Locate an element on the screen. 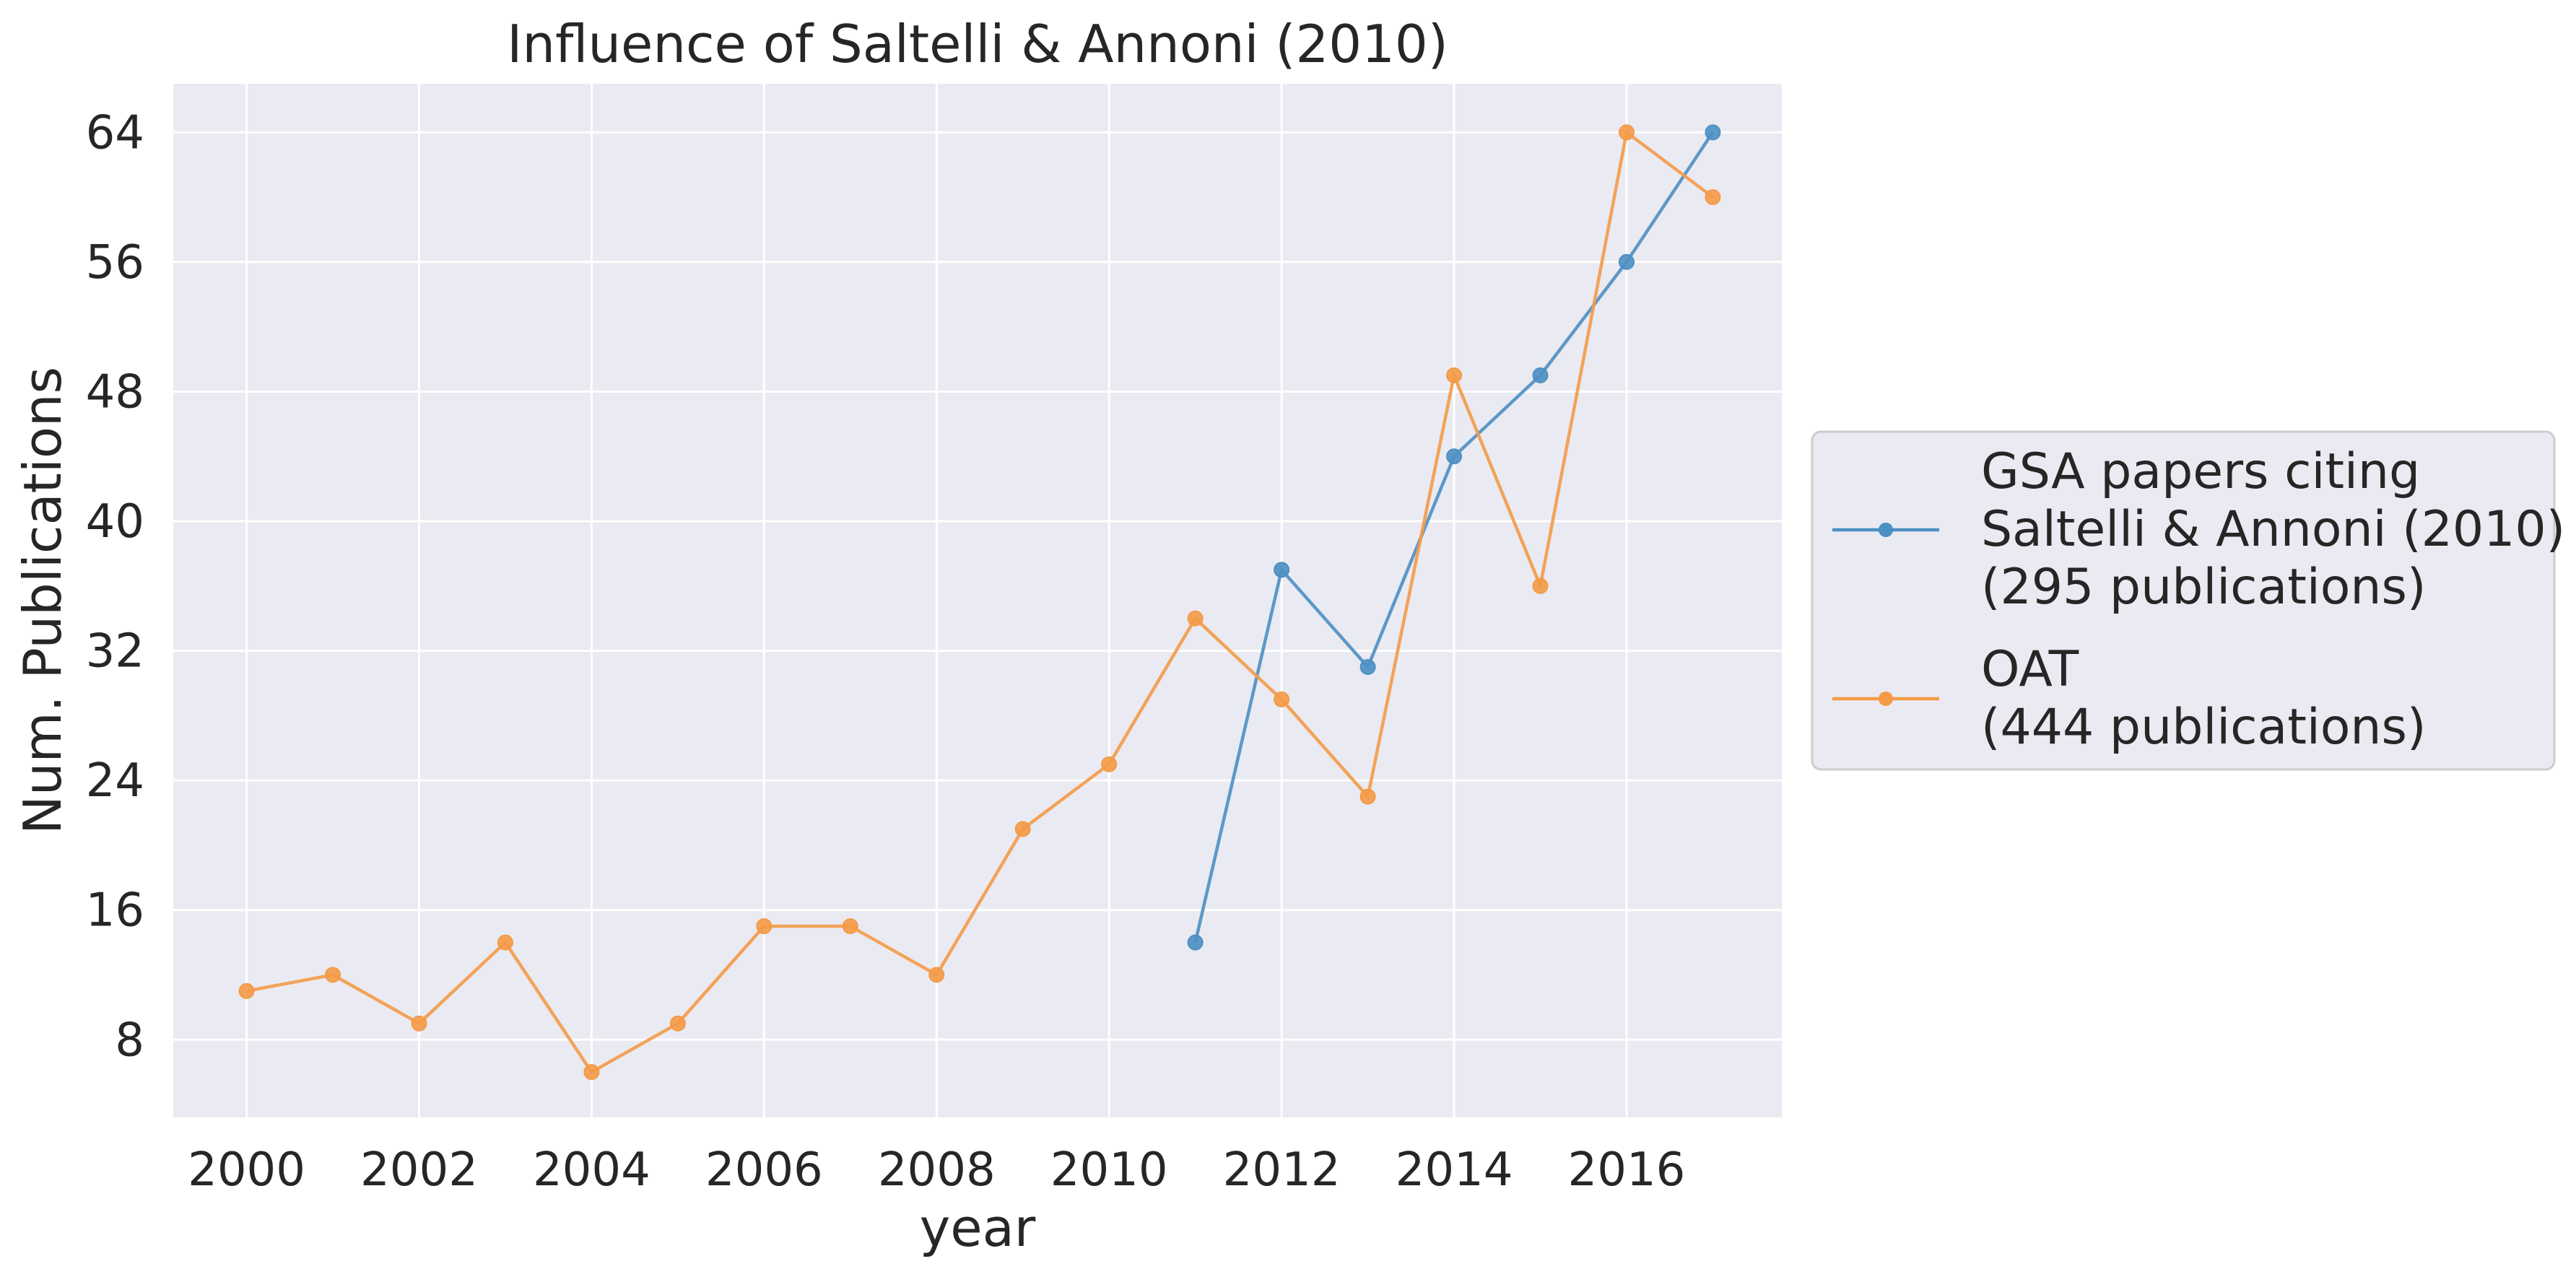  chart-title: Influence of Saltelli & Annoni (2010) is located at coordinates (978, 44).